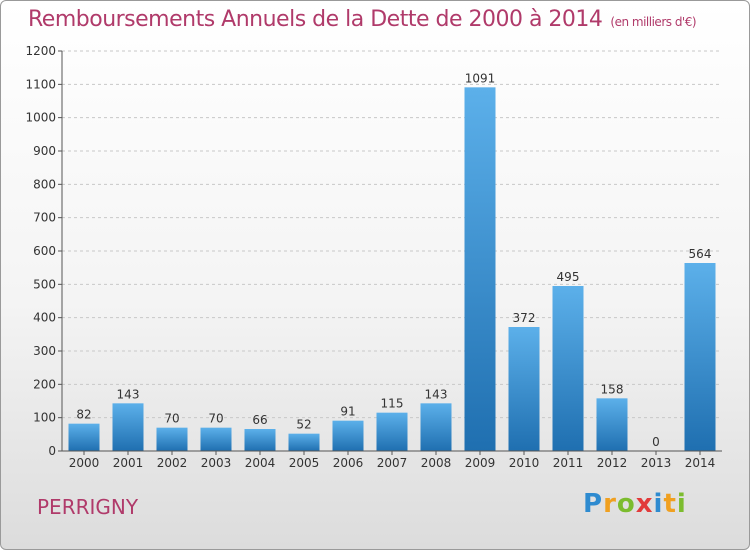 Image resolution: width=750 pixels, height=550 pixels. Describe the element at coordinates (436, 427) in the screenshot. I see `bar-2008` at that location.